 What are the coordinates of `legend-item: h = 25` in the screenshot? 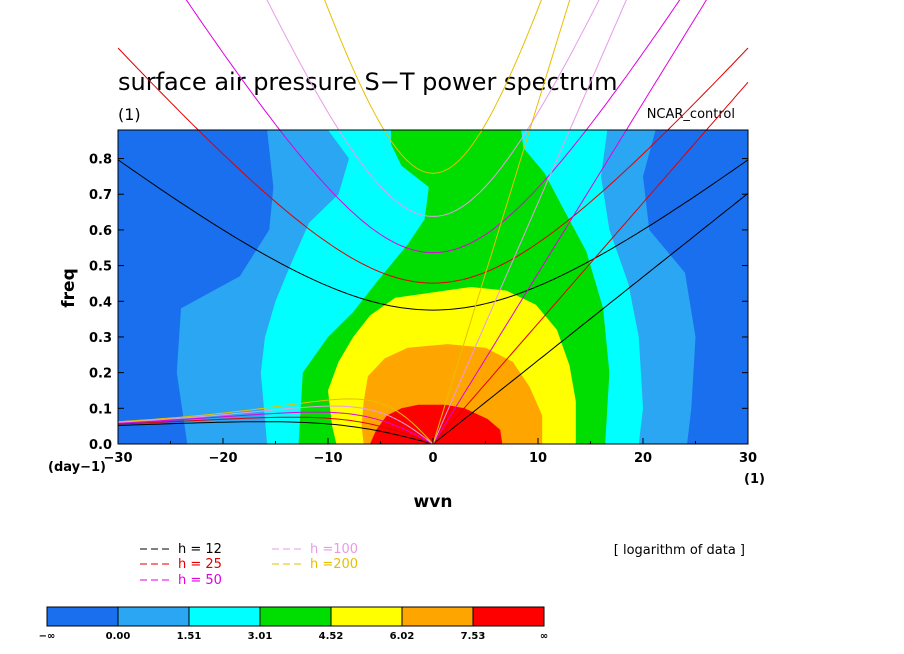 It's located at (181, 564).